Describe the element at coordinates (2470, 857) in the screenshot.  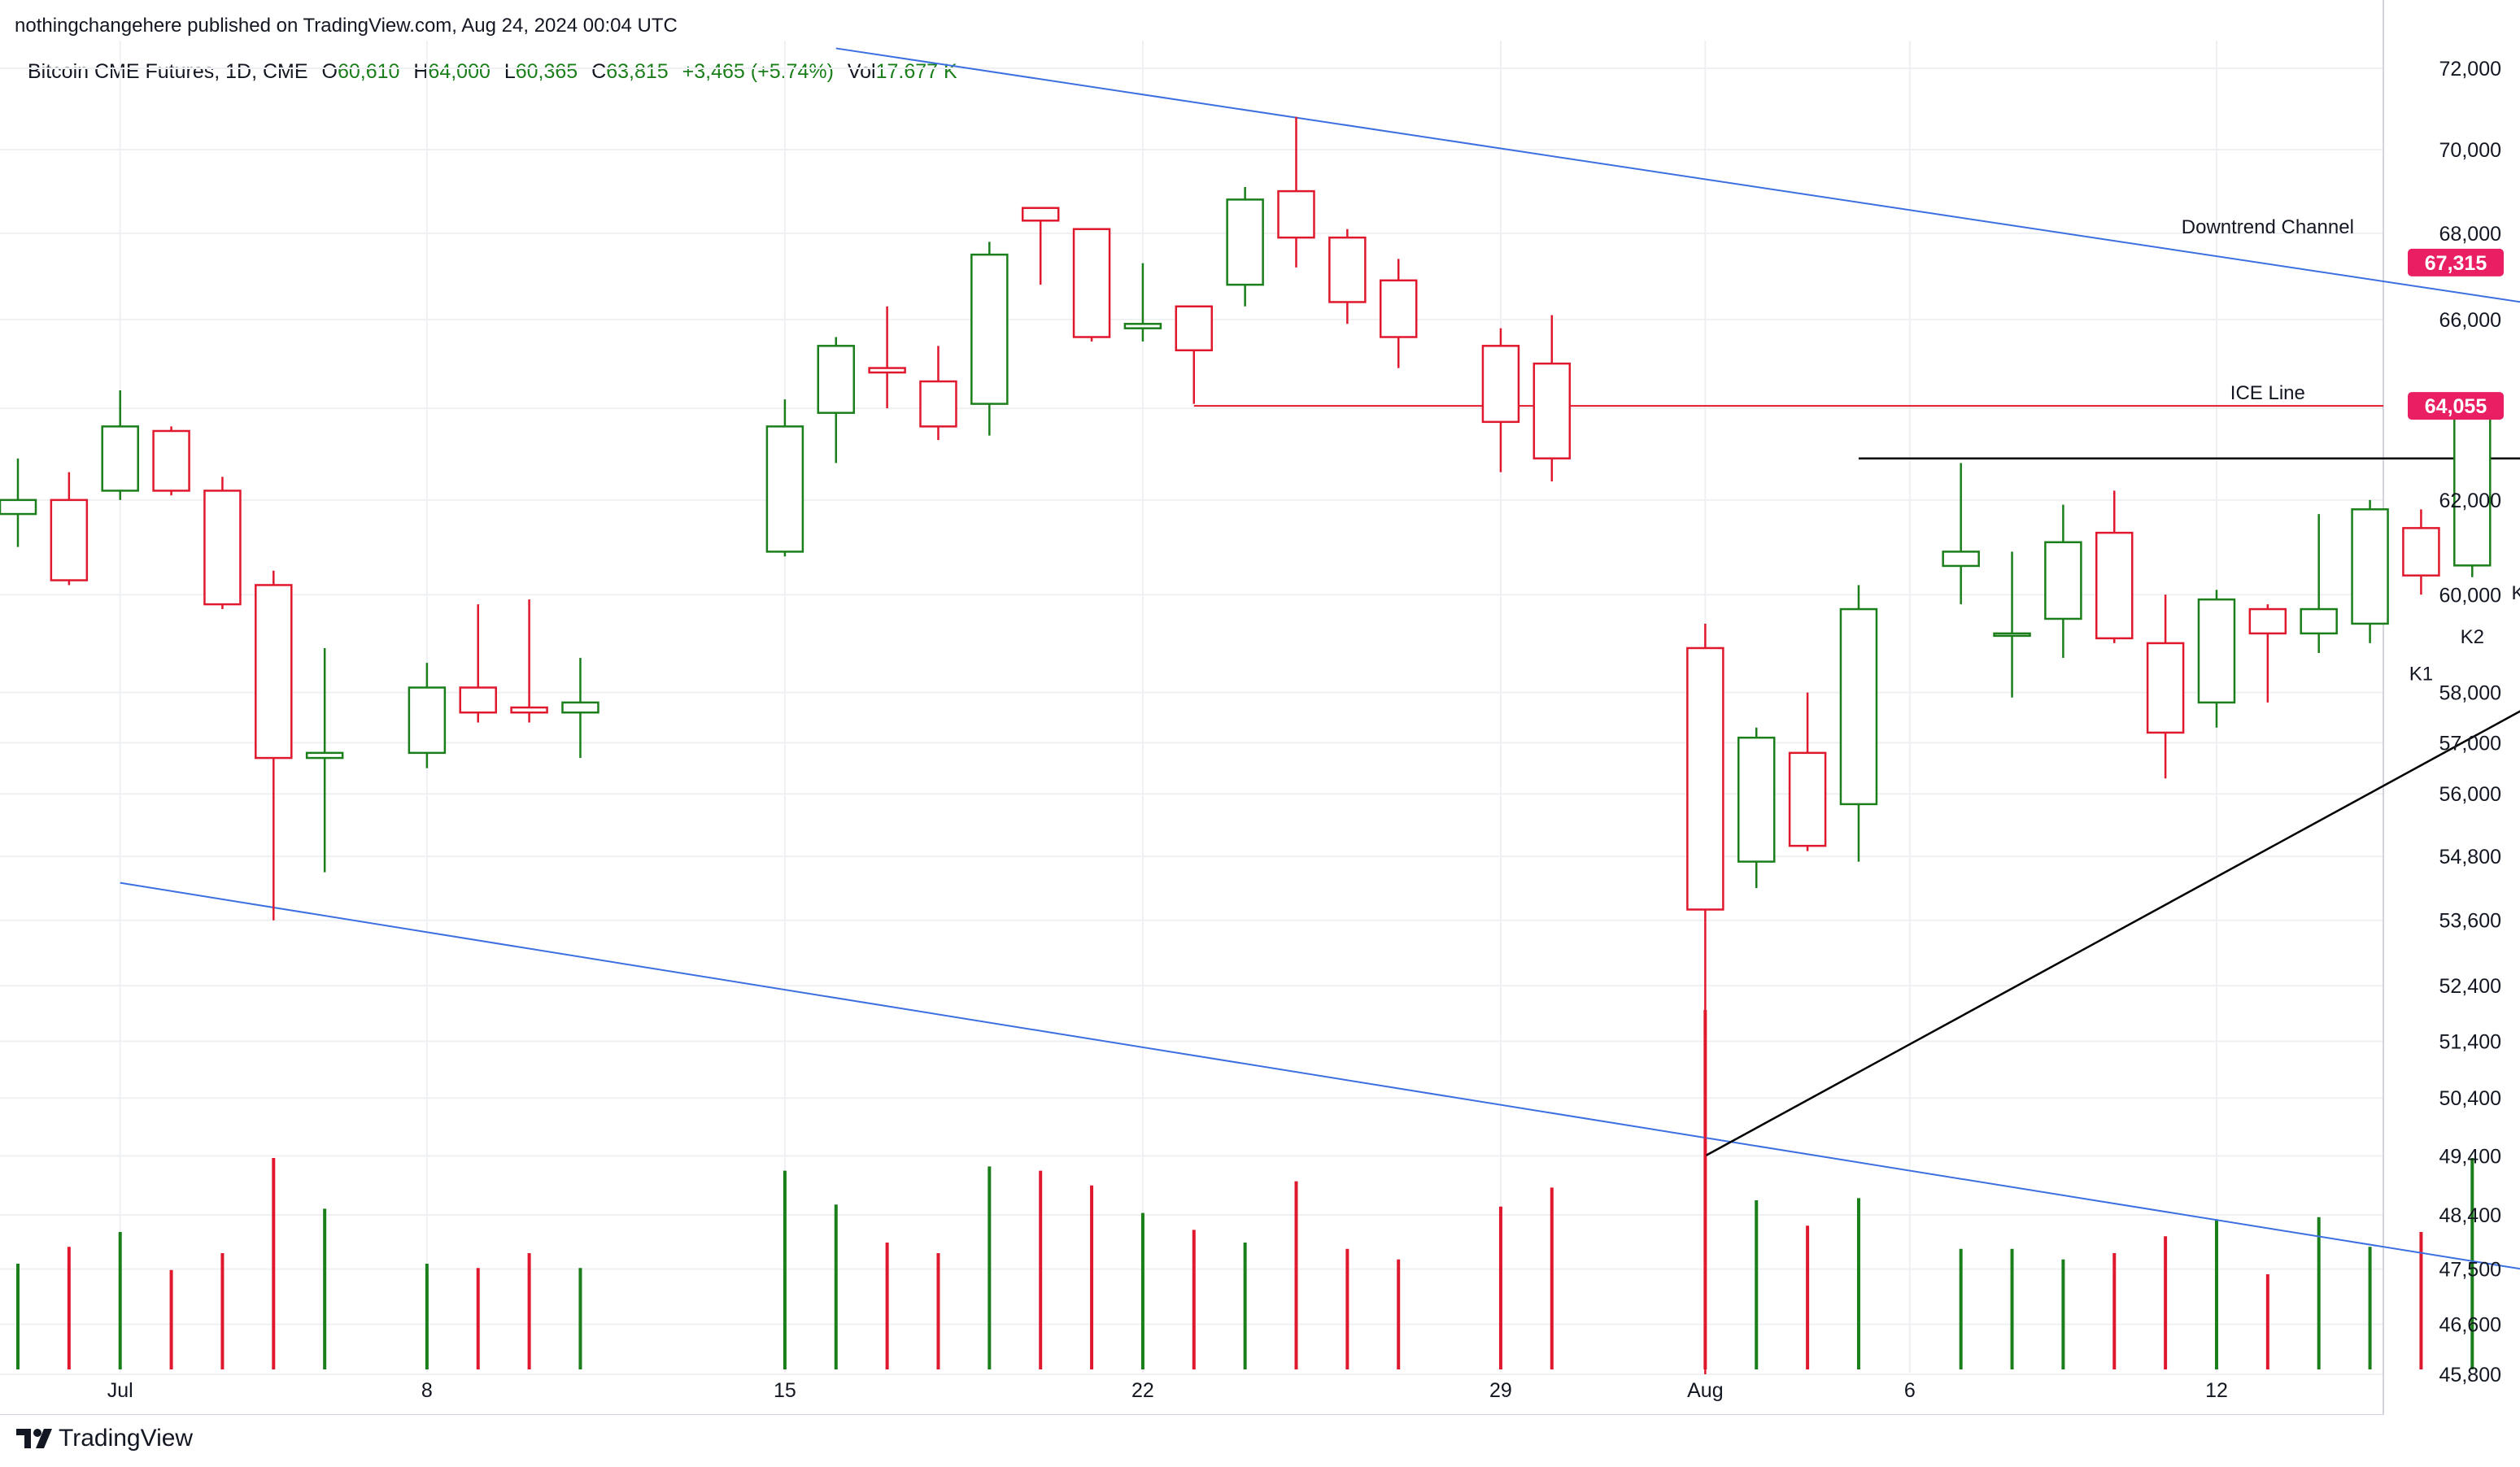
I see `y-tick-label: 54,800` at that location.